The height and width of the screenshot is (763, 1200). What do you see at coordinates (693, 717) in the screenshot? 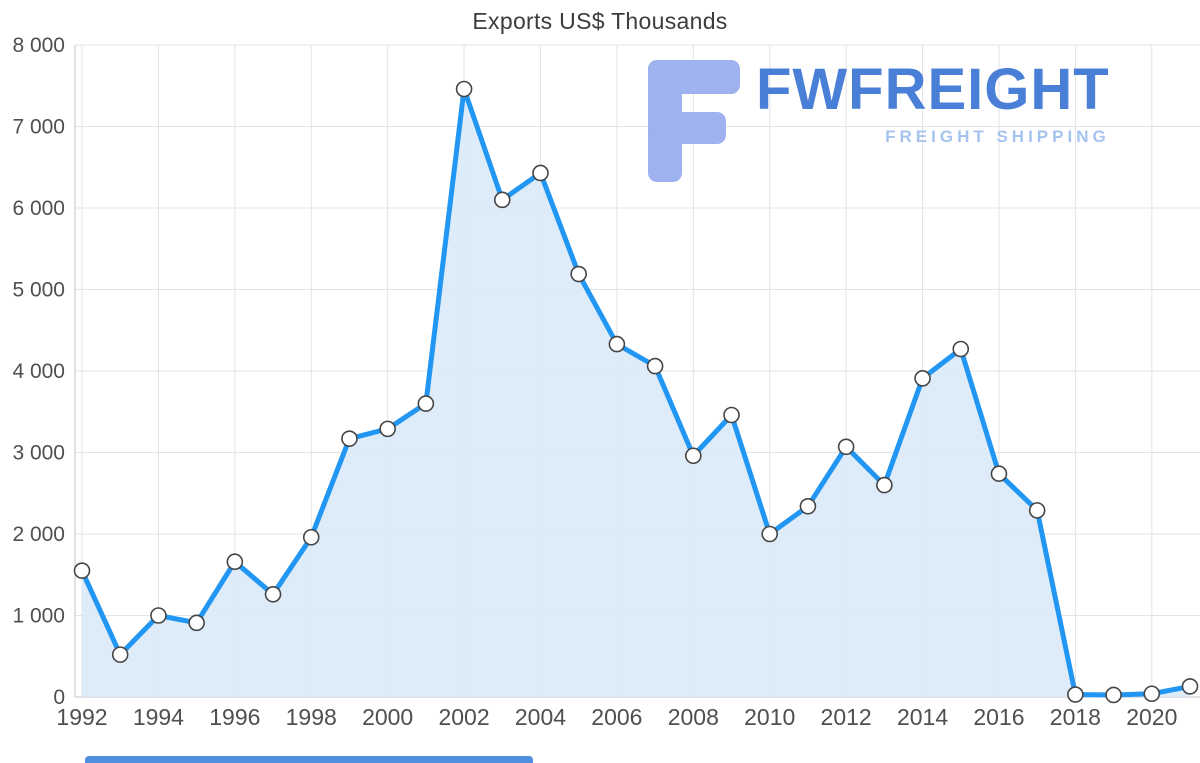
I see `svg-text: 2008` at bounding box center [693, 717].